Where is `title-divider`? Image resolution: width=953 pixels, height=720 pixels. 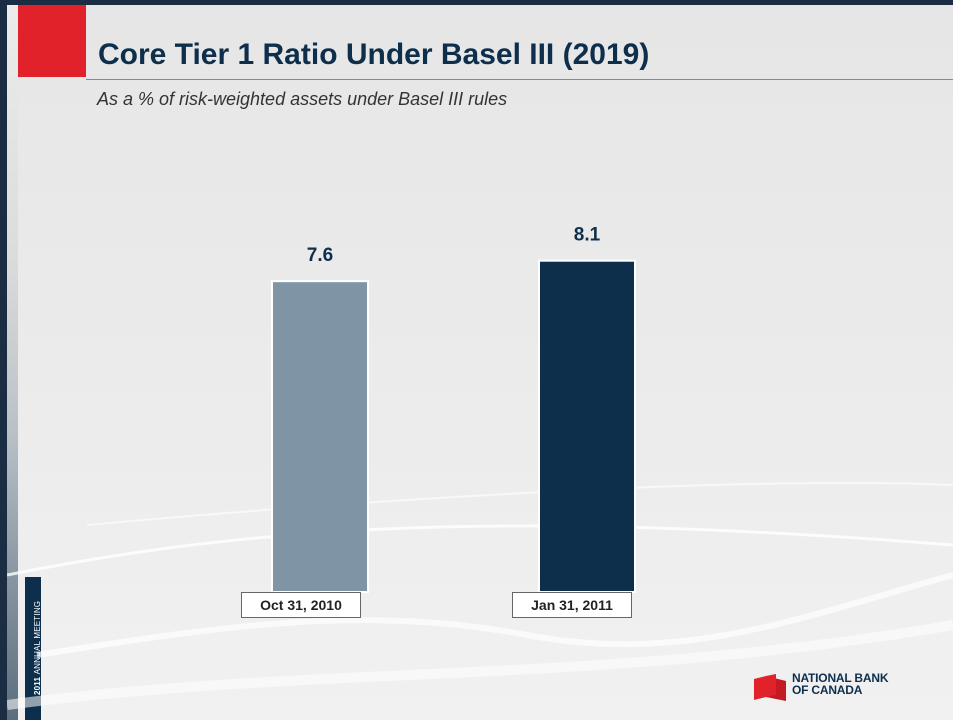 title-divider is located at coordinates (519, 79).